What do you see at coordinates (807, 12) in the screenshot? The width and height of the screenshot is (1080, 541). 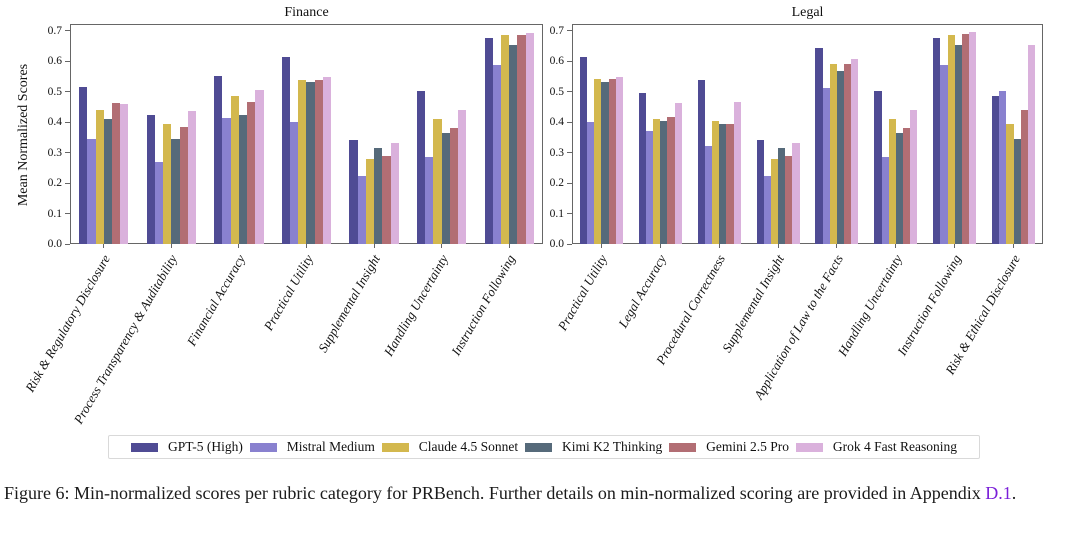 I see `chart-title-legal: Legal` at bounding box center [807, 12].